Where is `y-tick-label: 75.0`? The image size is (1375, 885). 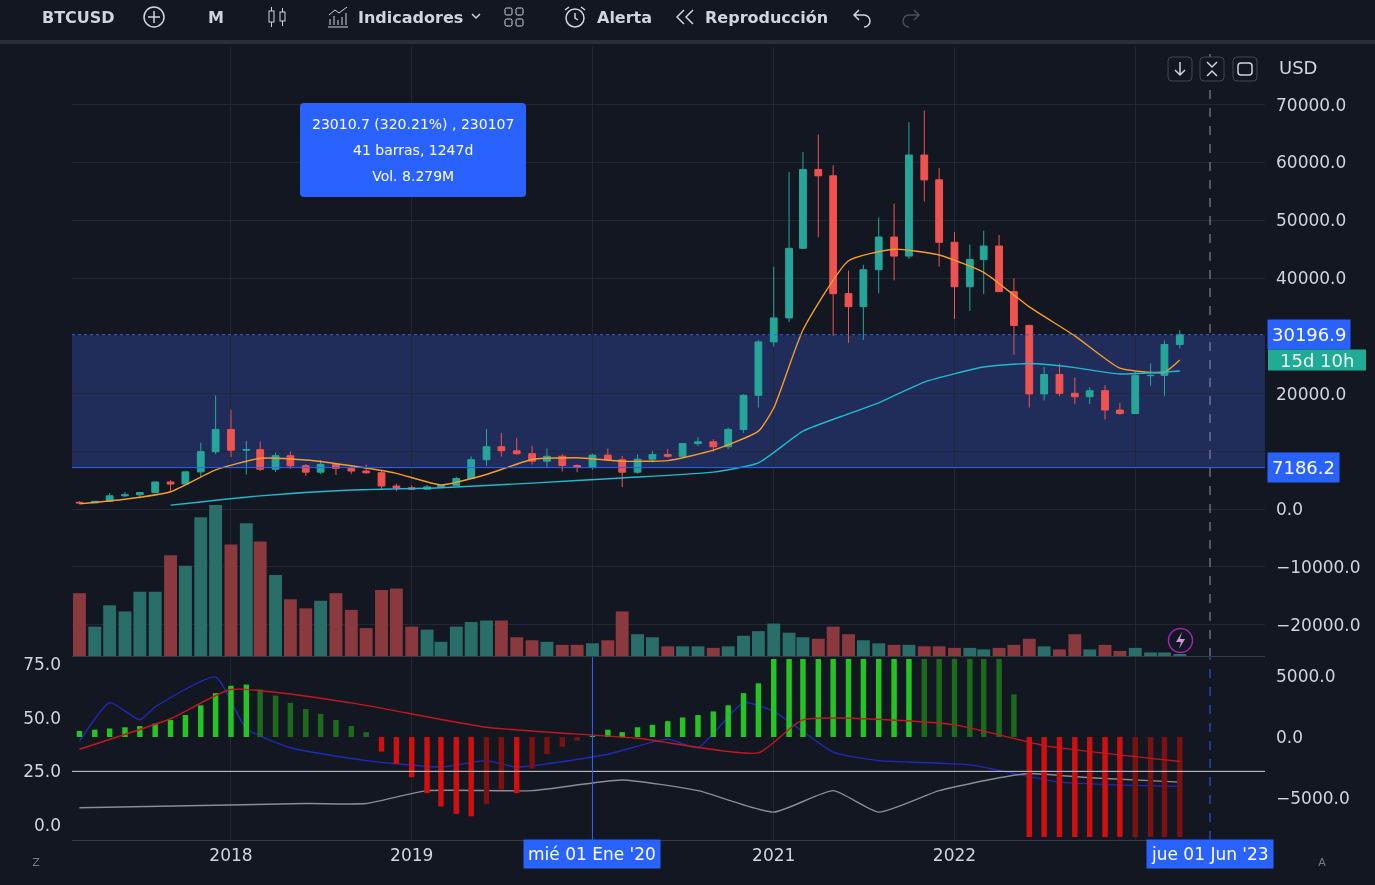
y-tick-label: 75.0 is located at coordinates (42, 664).